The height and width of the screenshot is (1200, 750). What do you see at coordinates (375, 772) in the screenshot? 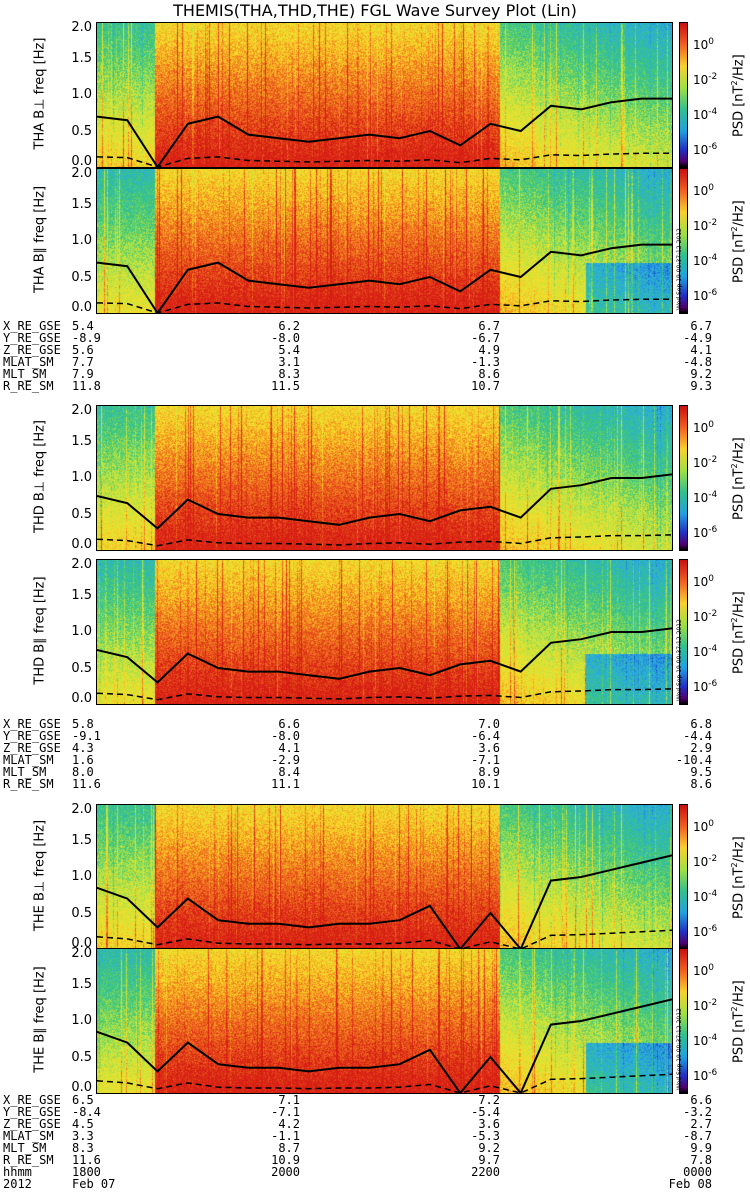
I see `ephemeris-row: MLT_SM 8.0 8.4 8.9 9.5` at bounding box center [375, 772].